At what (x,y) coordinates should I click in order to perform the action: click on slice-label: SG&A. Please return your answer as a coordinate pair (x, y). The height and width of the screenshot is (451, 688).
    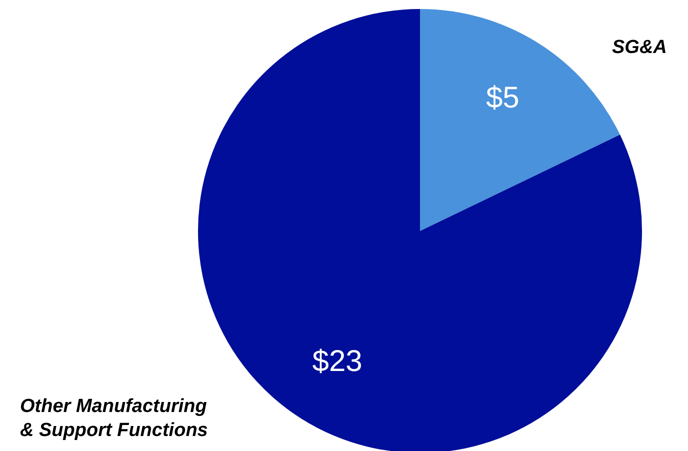
    Looking at the image, I should click on (639, 48).